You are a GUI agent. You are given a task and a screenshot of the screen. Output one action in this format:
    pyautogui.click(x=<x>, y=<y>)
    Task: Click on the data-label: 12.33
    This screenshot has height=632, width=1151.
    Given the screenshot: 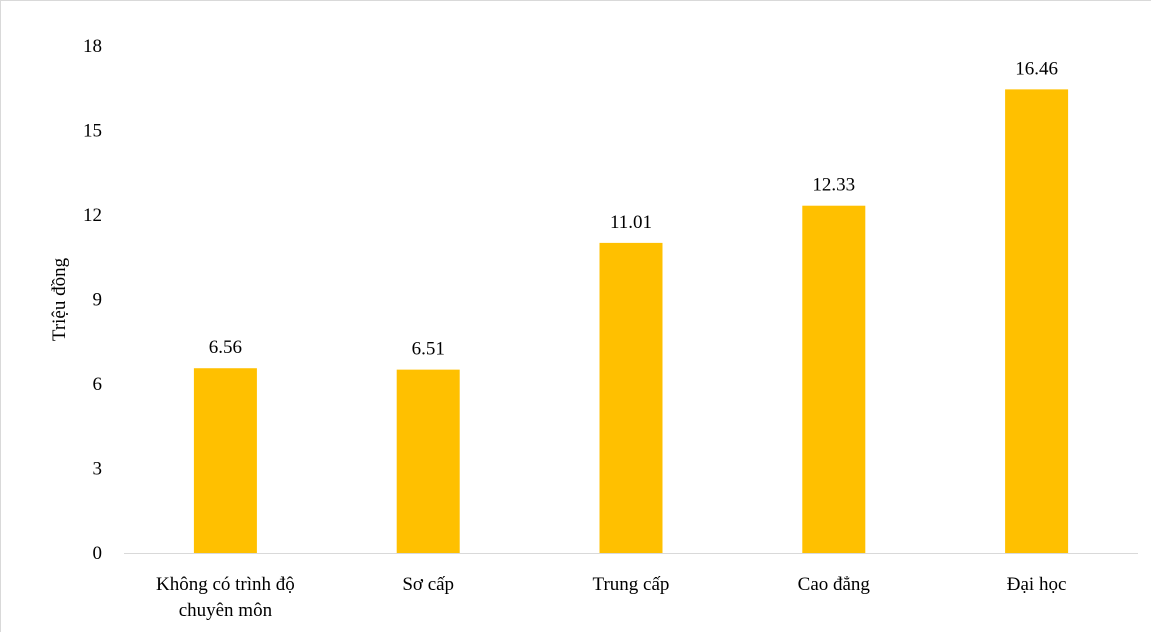 What is the action you would take?
    pyautogui.click(x=833, y=185)
    